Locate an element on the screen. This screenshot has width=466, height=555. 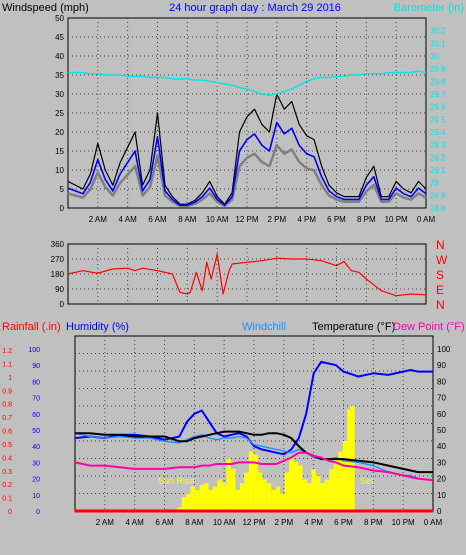
temperature-tick-label: 60 is located at coordinates (441, 414).